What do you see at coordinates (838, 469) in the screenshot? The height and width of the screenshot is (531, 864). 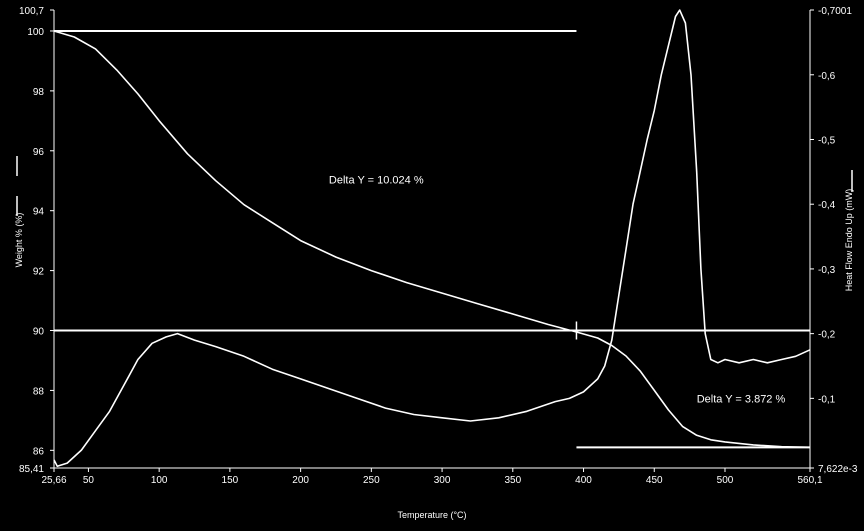 I see `y-right-tick-label: 7,622e-3` at bounding box center [838, 469].